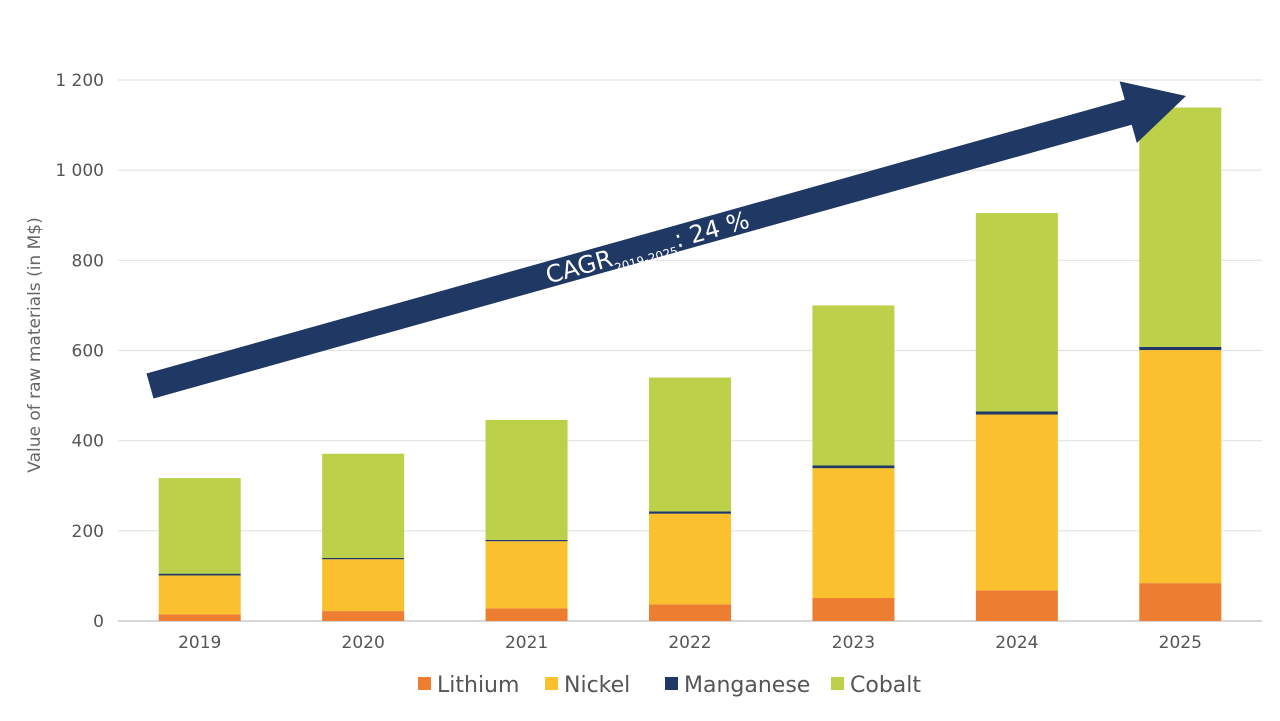 Image resolution: width=1280 pixels, height=721 pixels. Describe the element at coordinates (79, 81) in the screenshot. I see `y-tick-label: 1 200` at that location.